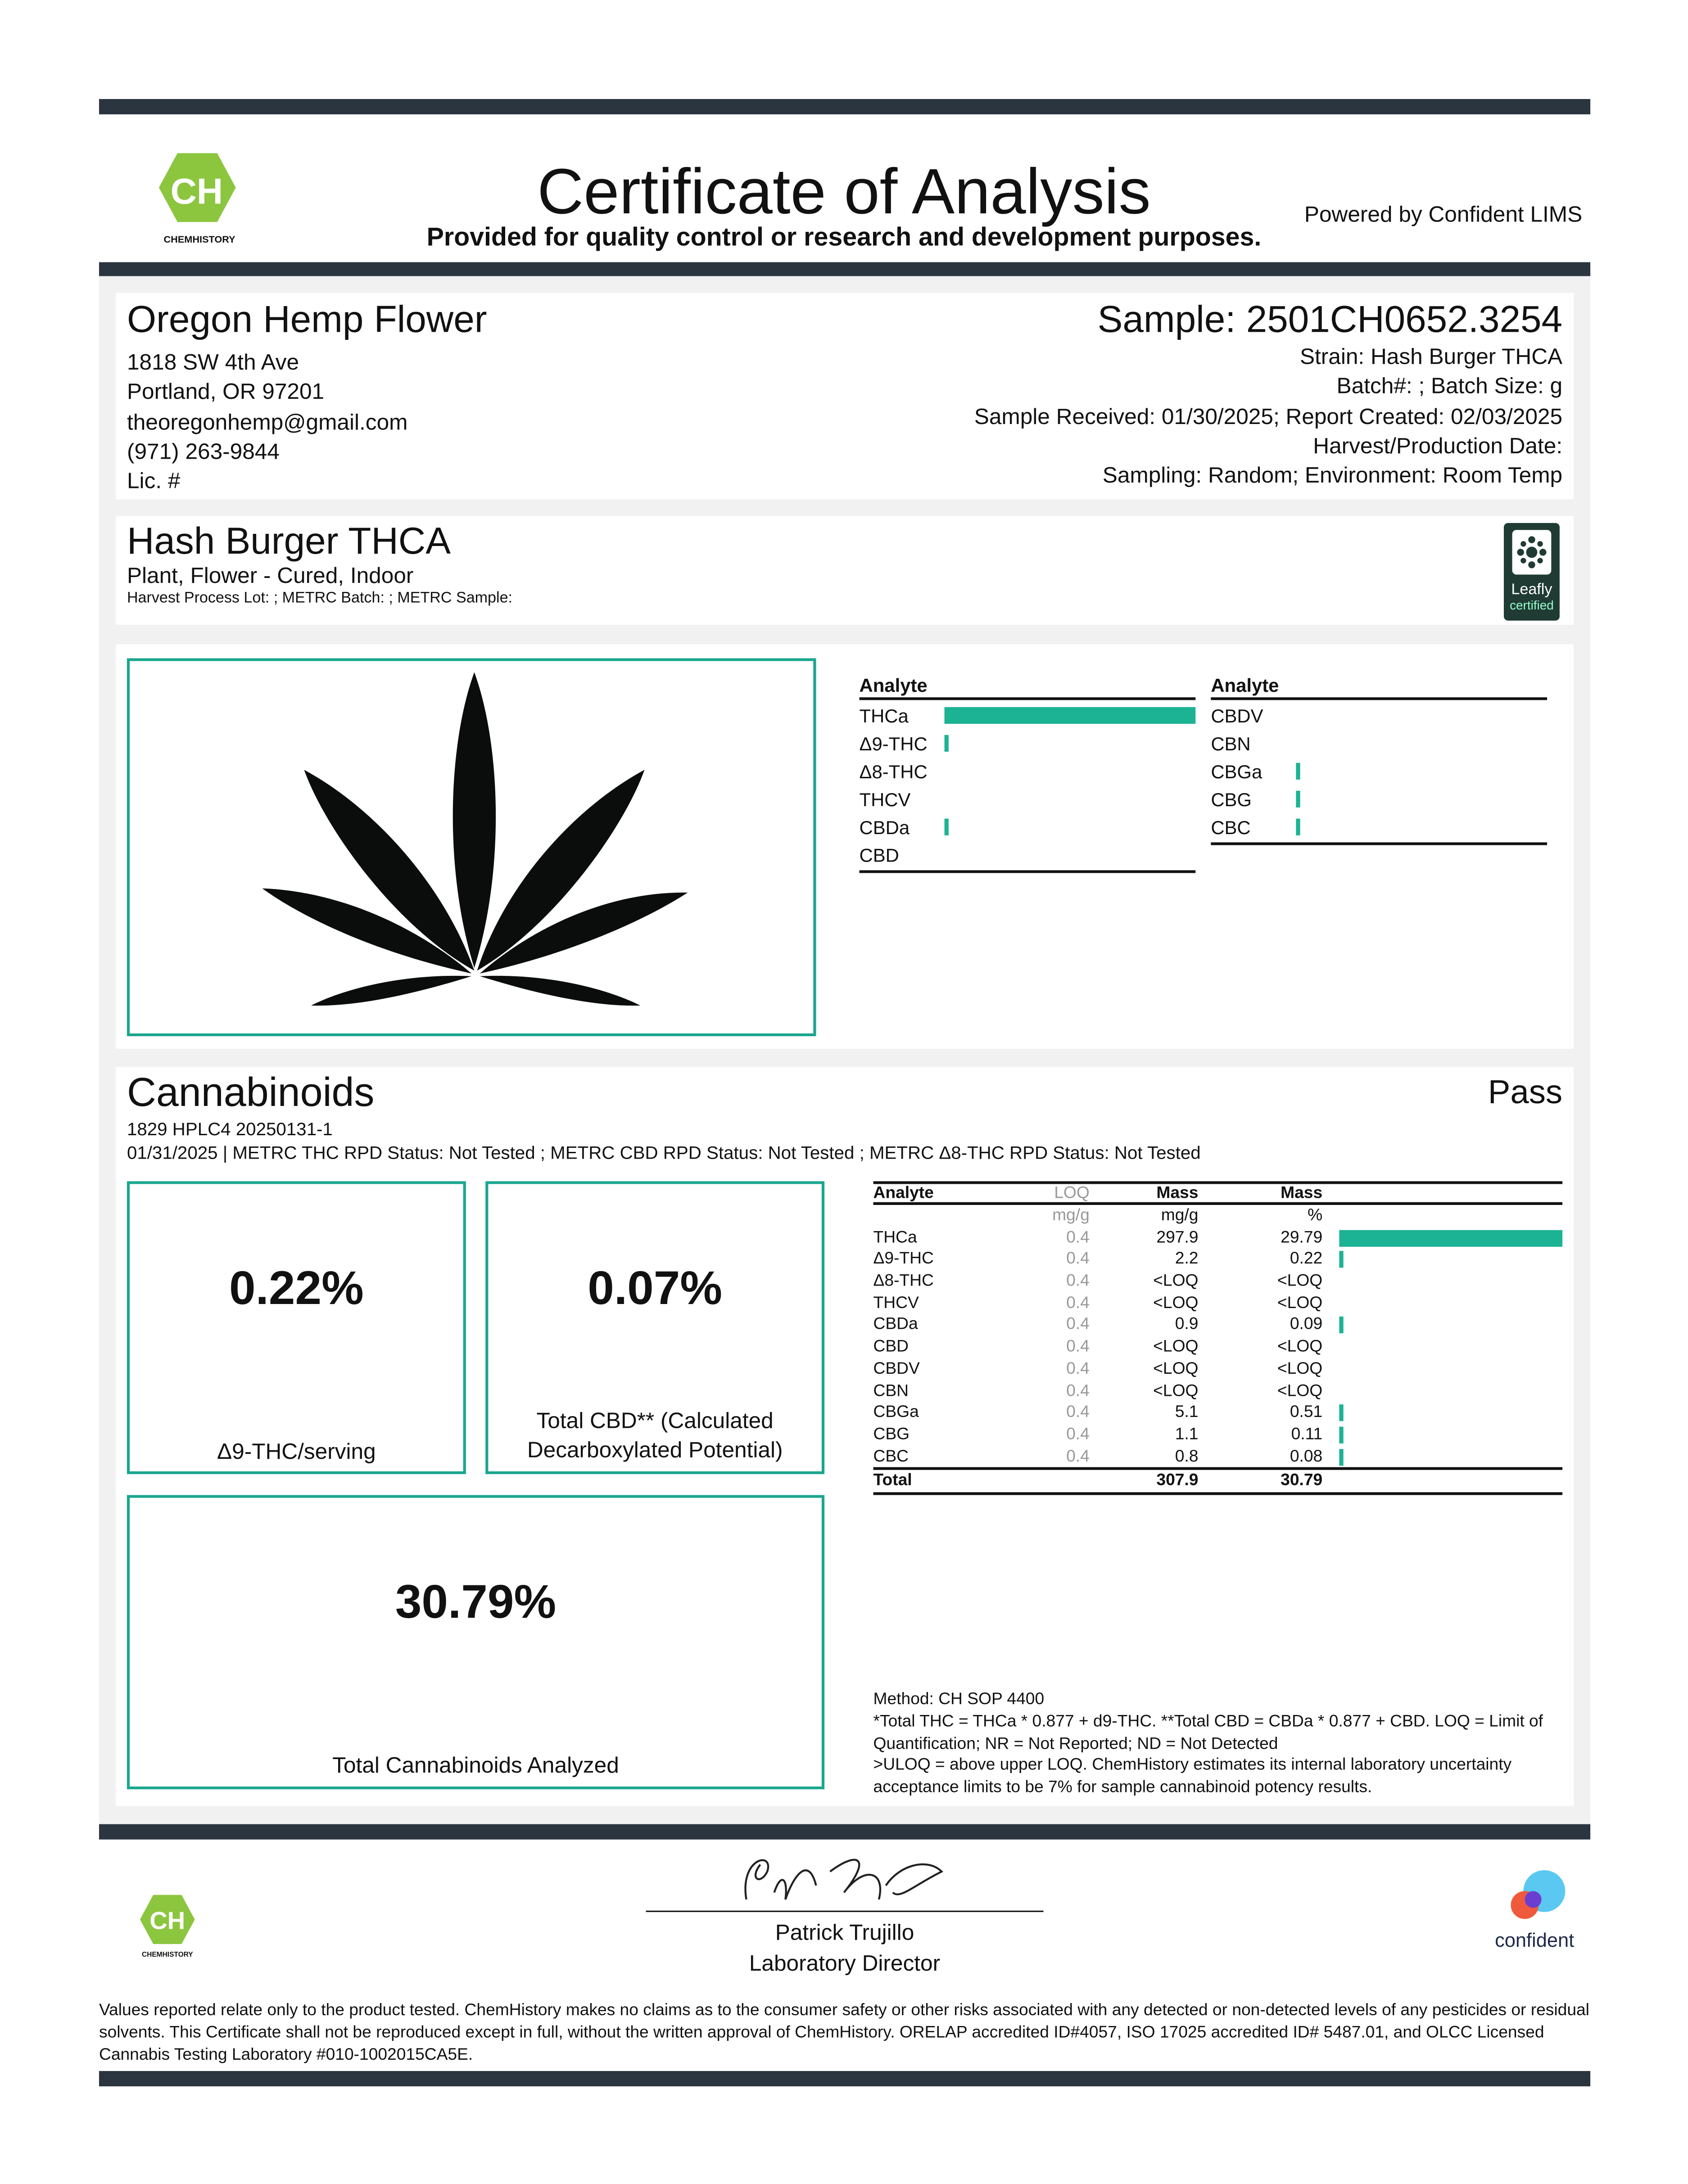 This screenshot has height=2184, width=1688. I want to click on table-row: CBN 0.4 <LOQ <LOQ, so click(1218, 1391).